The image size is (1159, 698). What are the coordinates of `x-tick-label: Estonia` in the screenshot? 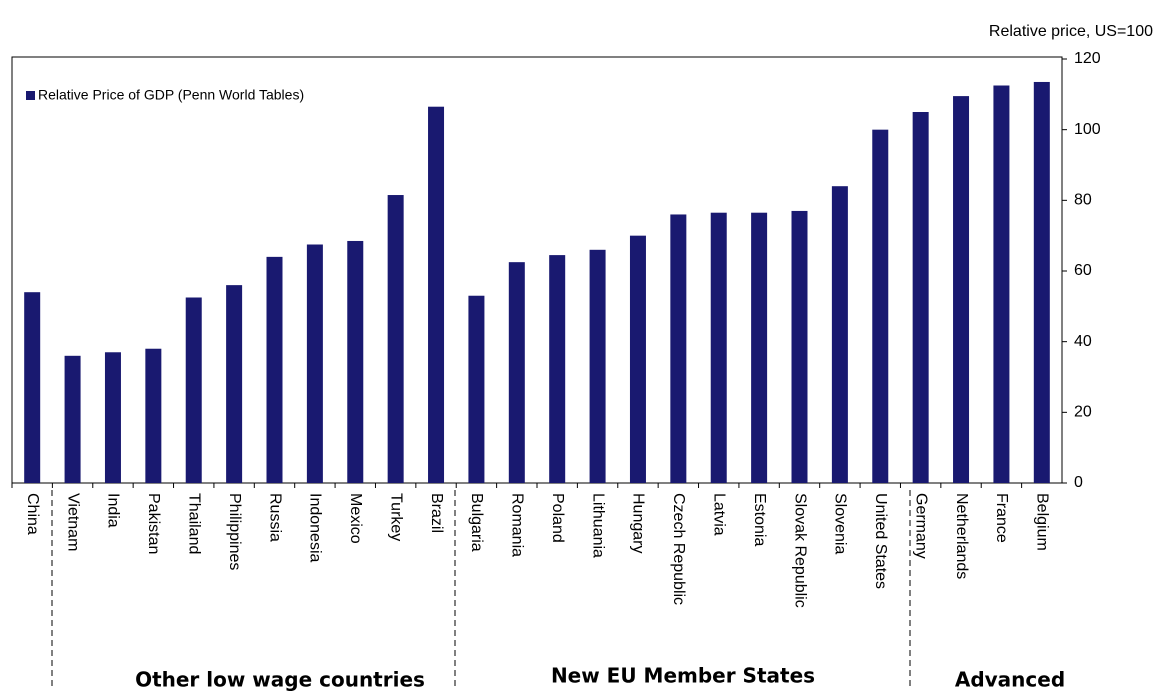 It's located at (759, 519).